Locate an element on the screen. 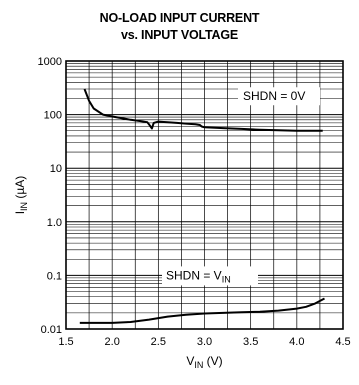 The width and height of the screenshot is (359, 385). y-tick-label: 0.01 is located at coordinates (51, 330).